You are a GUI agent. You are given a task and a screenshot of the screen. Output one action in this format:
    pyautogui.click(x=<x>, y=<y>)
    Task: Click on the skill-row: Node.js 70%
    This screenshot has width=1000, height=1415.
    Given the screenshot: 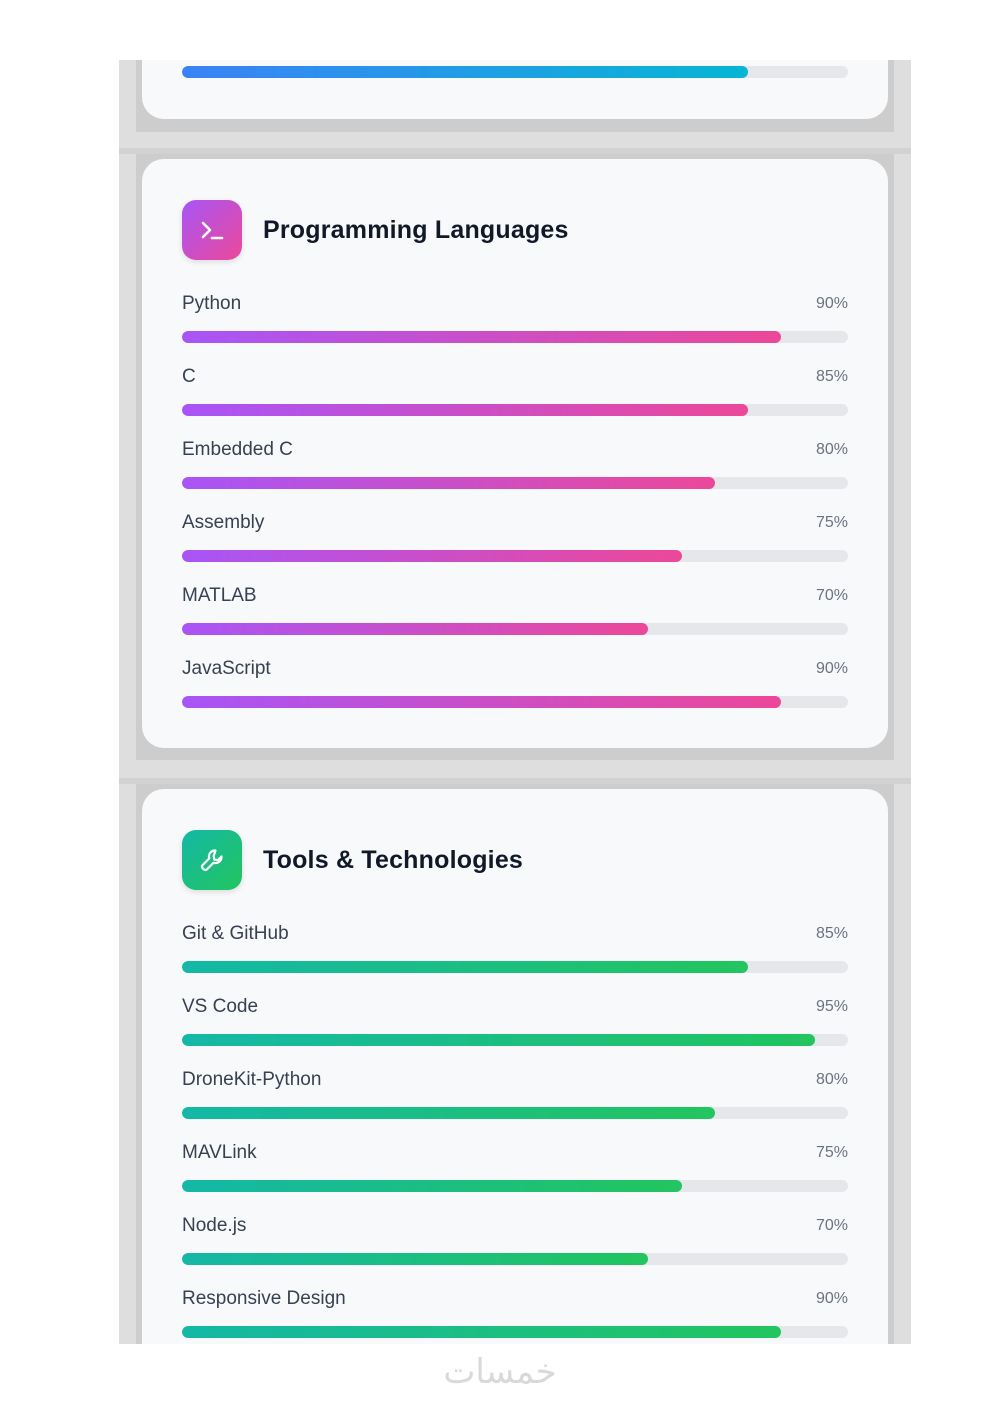 What is the action you would take?
    pyautogui.click(x=515, y=1241)
    